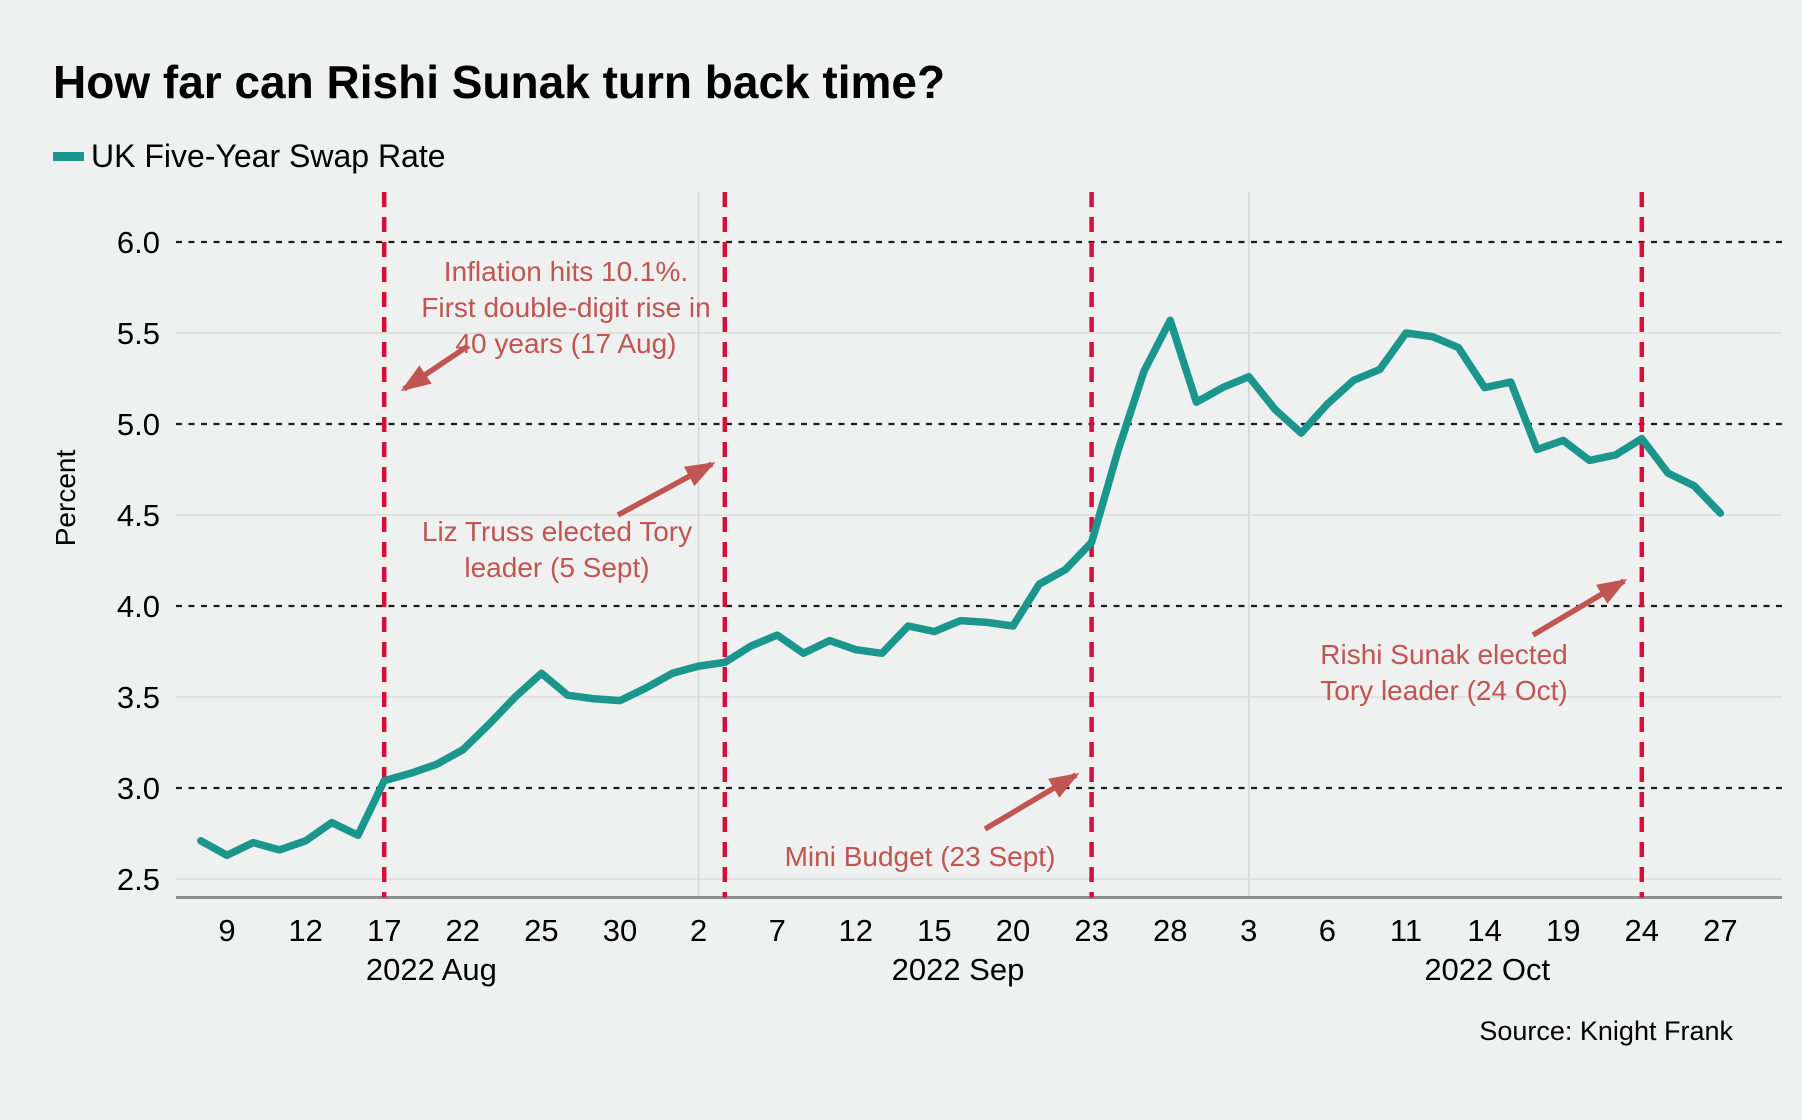 The height and width of the screenshot is (1120, 1802). I want to click on y-tick-label-4.5: 4.5, so click(138, 515).